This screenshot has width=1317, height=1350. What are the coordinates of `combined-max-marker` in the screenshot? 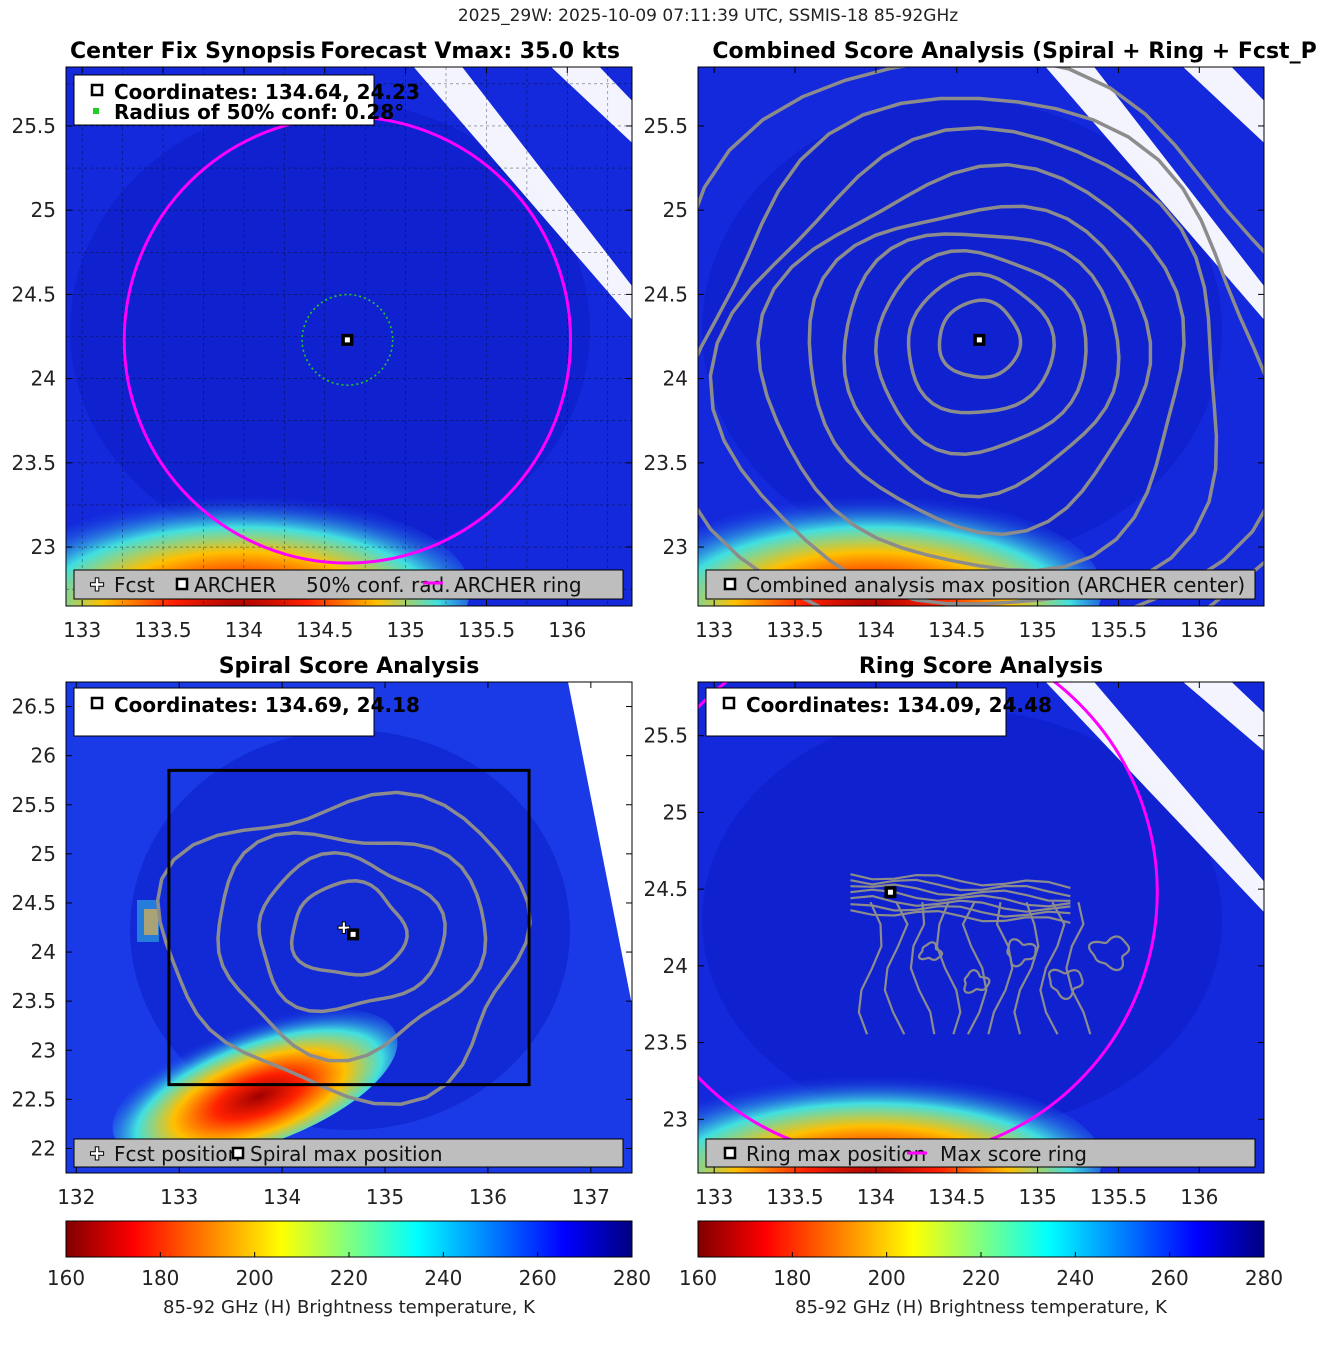 It's located at (979, 339).